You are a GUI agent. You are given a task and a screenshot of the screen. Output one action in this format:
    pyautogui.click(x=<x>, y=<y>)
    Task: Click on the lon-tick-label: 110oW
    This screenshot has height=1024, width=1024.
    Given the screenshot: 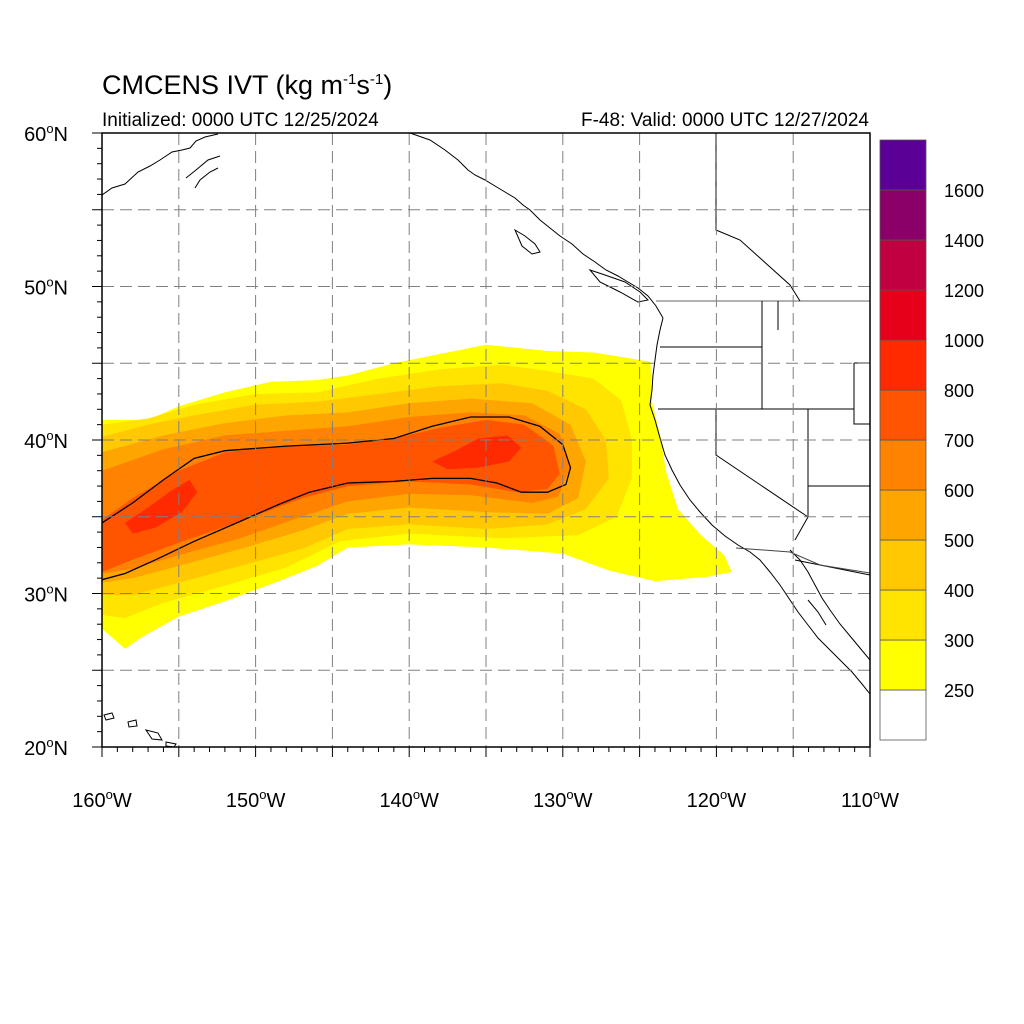 What is the action you would take?
    pyautogui.click(x=870, y=799)
    